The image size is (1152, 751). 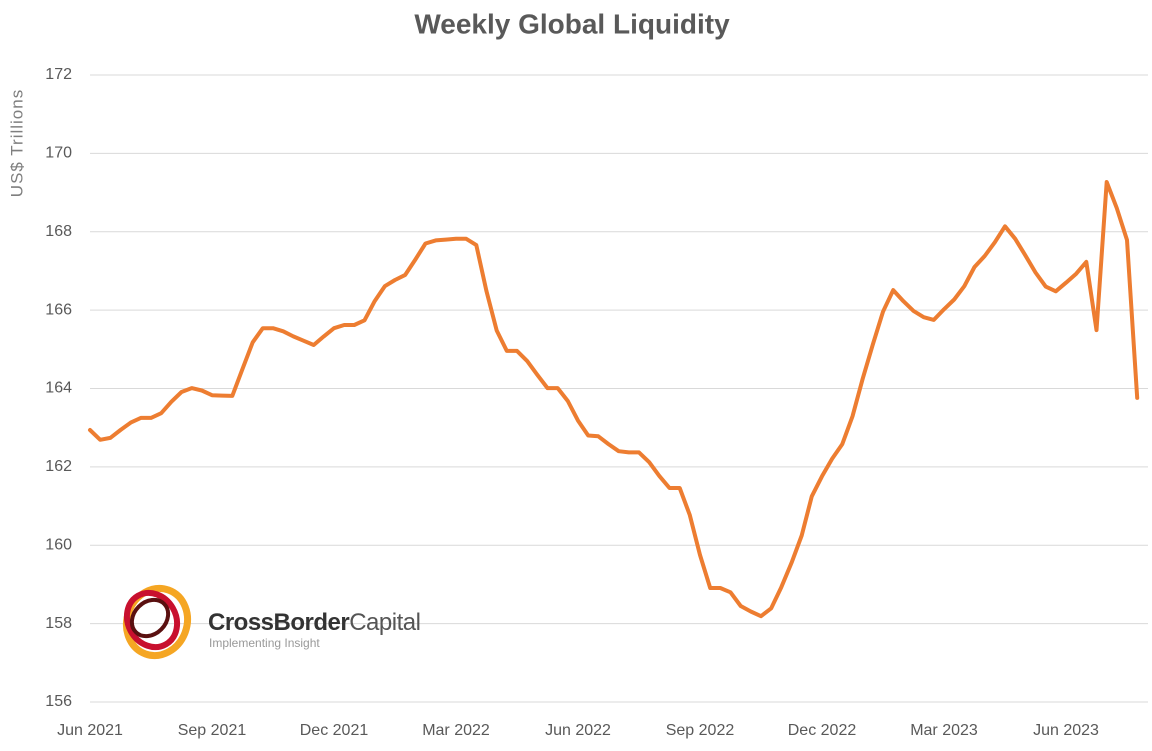 What do you see at coordinates (58, 466) in the screenshot?
I see `y-tick-label: 162` at bounding box center [58, 466].